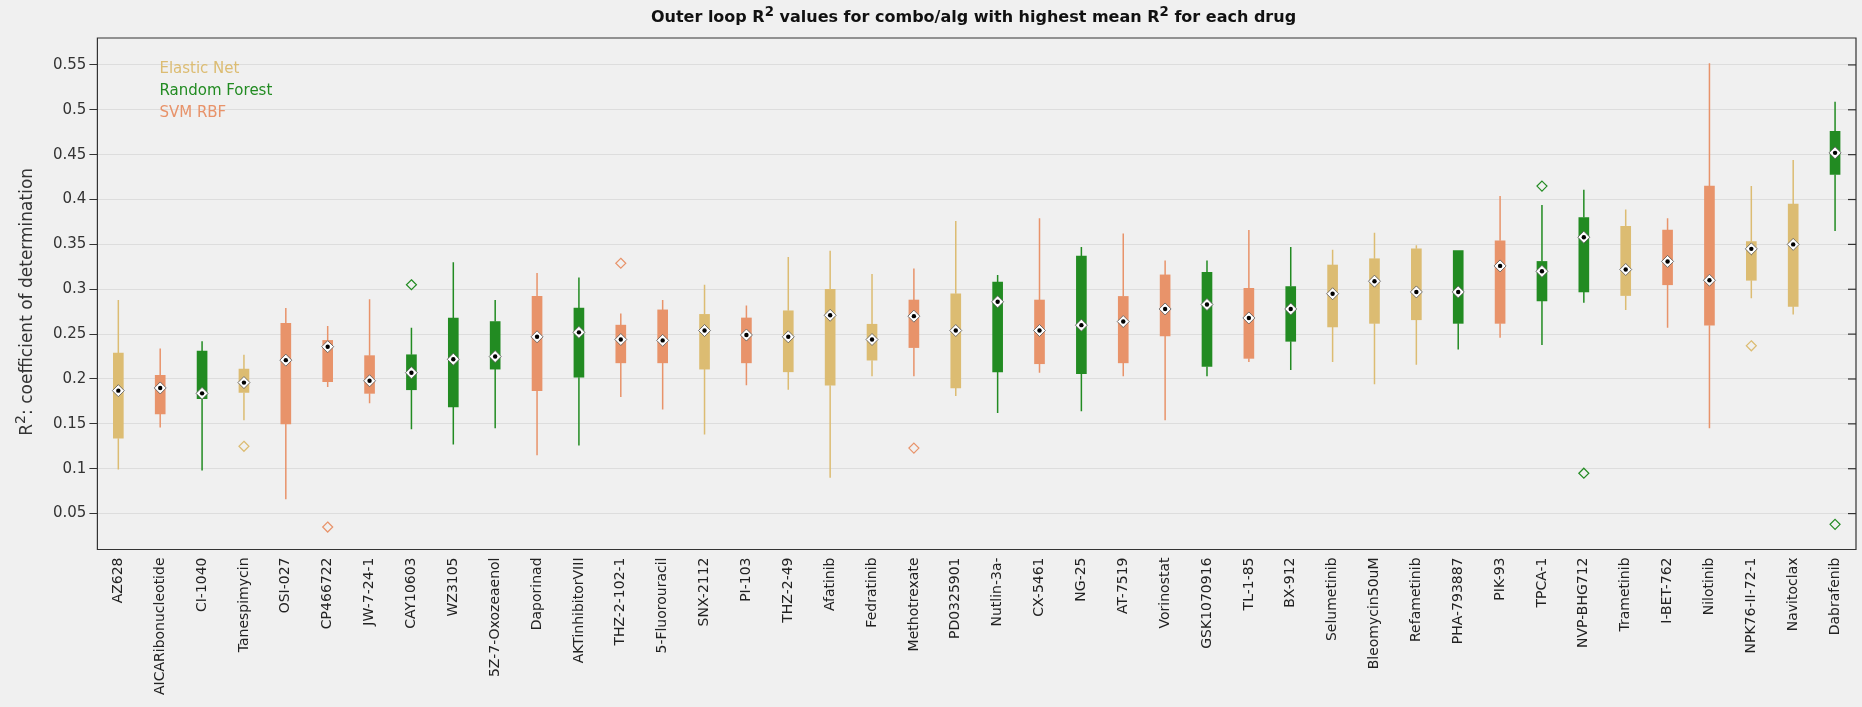  I want to click on x-tick-label: WZ3105, so click(451, 587).